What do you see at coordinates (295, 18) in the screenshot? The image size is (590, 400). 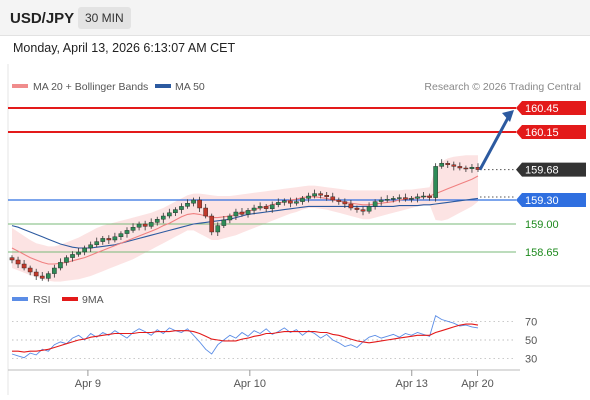 I see `chart-header: USD/JPY 30 MIN` at bounding box center [295, 18].